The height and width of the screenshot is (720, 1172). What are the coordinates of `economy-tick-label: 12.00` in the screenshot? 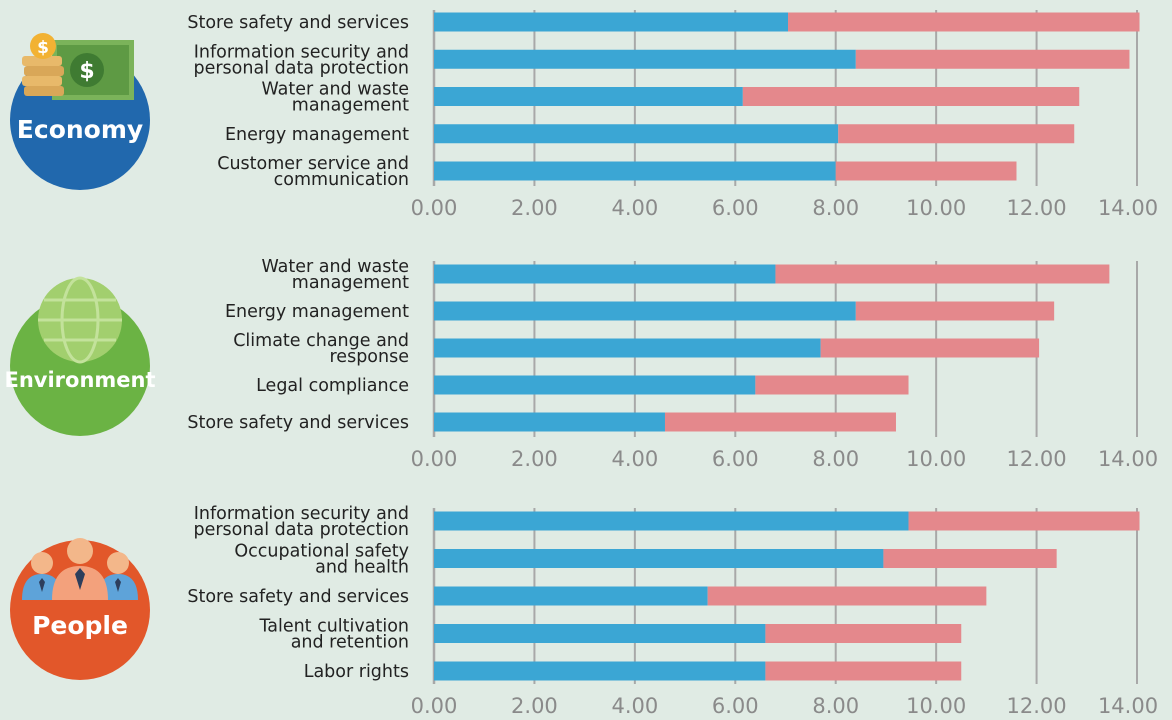 It's located at (1037, 208).